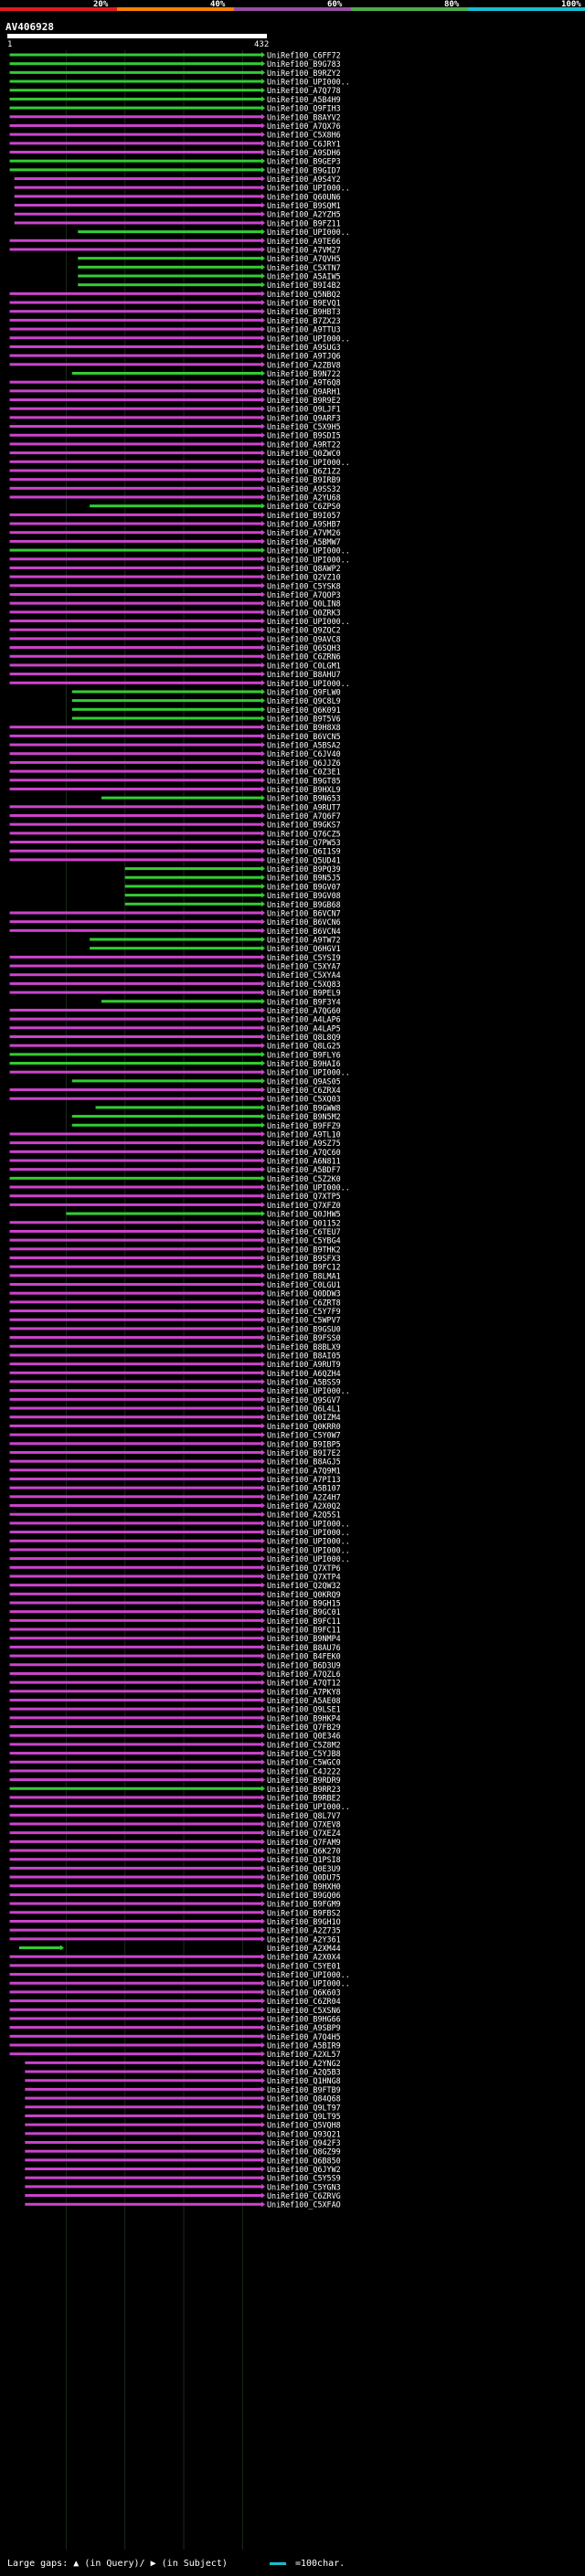  I want to click on hit-row: UniRef100_A9SZ75, so click(175, 1143).